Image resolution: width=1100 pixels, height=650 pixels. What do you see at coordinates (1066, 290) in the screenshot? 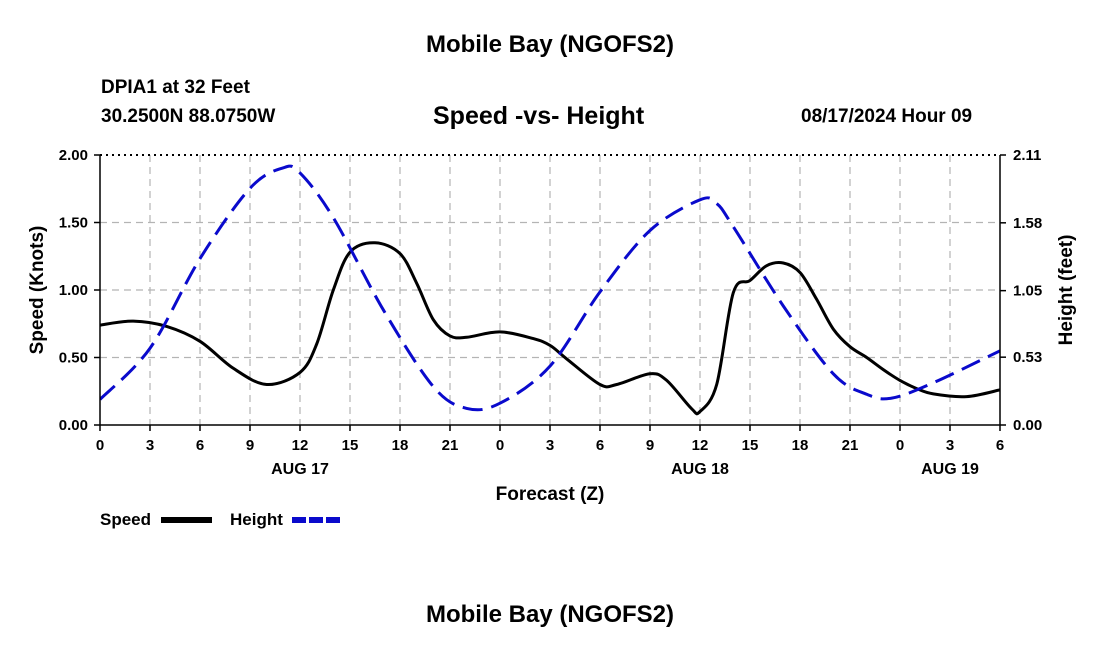
I see `y-axis-right-label: Height (feet)` at bounding box center [1066, 290].